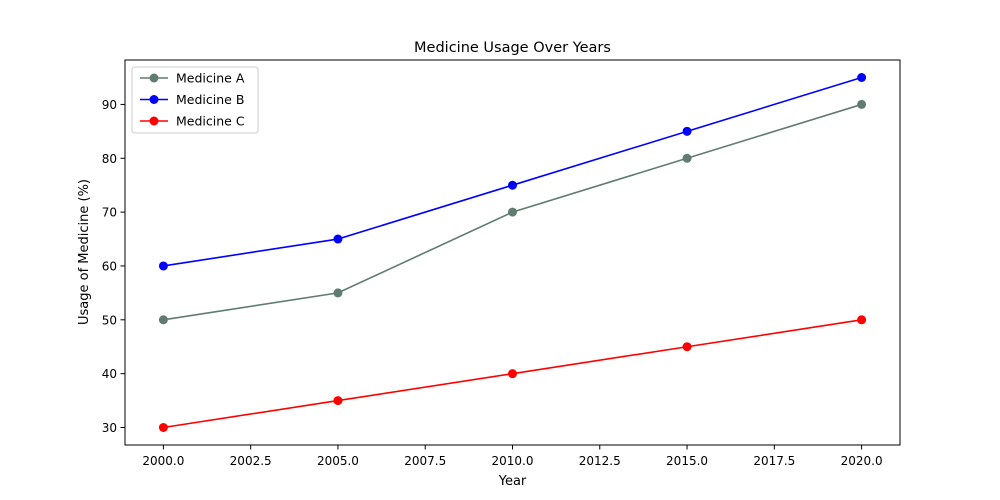 The width and height of the screenshot is (1000, 500). What do you see at coordinates (251, 461) in the screenshot?
I see `x-tick-label: 2002.5` at bounding box center [251, 461].